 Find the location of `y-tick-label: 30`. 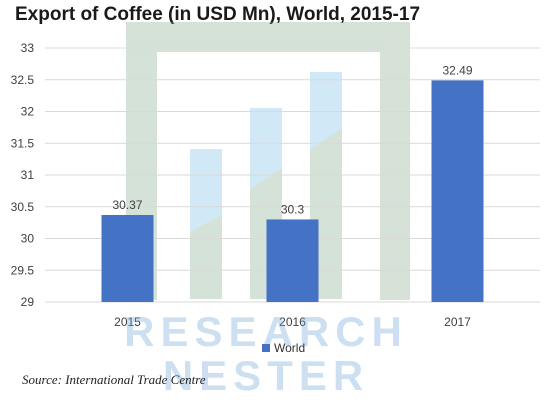

y-tick-label: 30 is located at coordinates (28, 239).